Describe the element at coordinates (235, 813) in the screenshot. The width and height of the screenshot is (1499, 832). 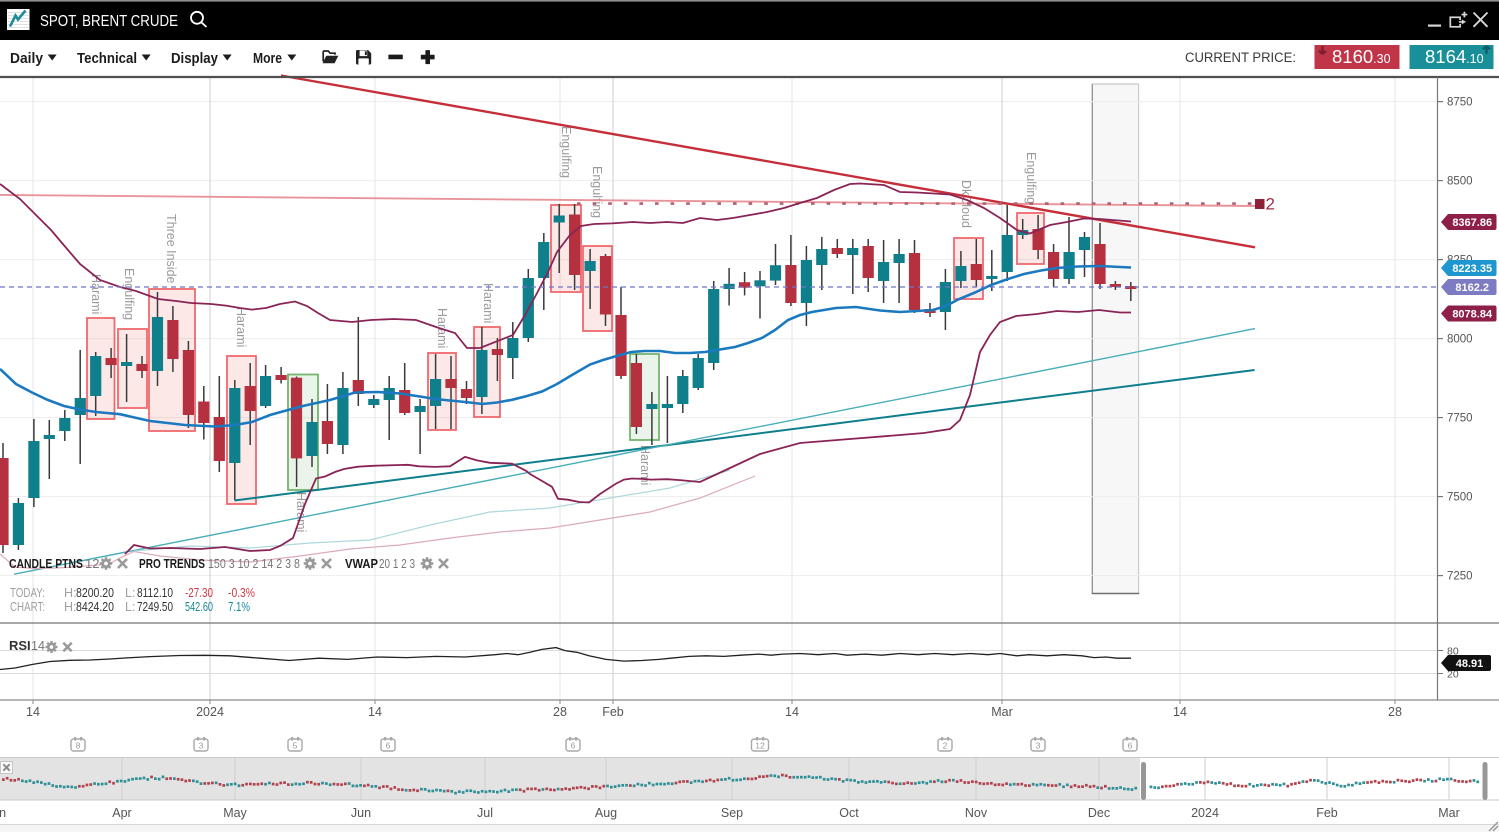
I see `svg-text: May` at that location.